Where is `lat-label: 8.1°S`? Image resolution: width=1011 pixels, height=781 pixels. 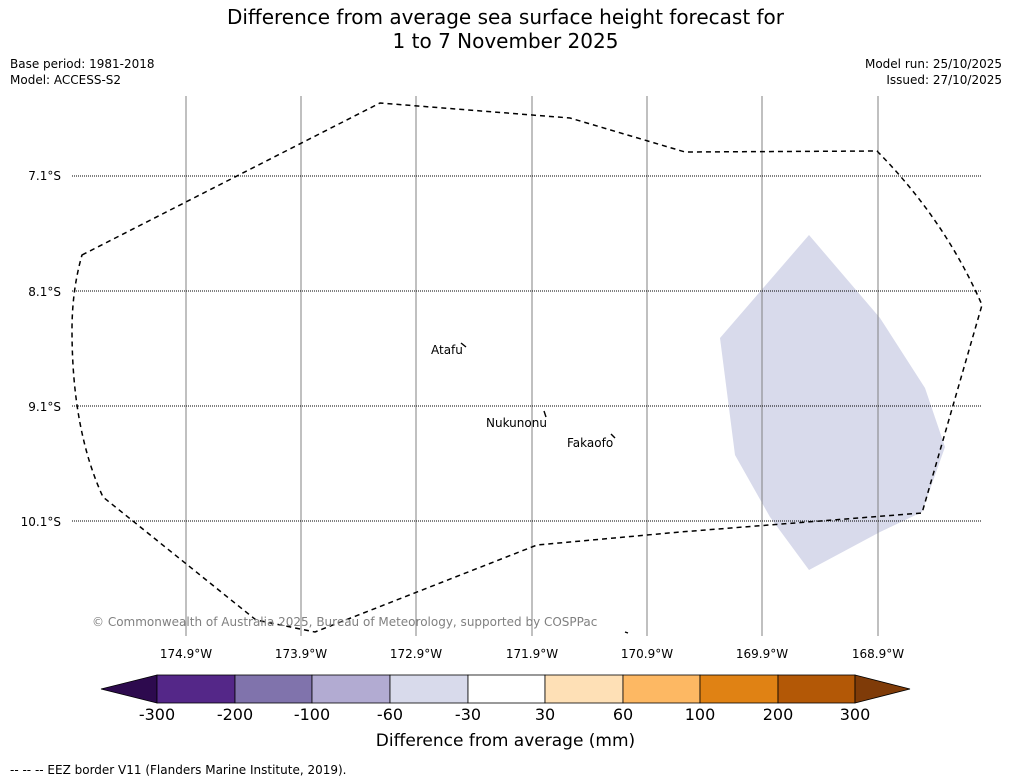
lat-label: 8.1°S is located at coordinates (44, 292).